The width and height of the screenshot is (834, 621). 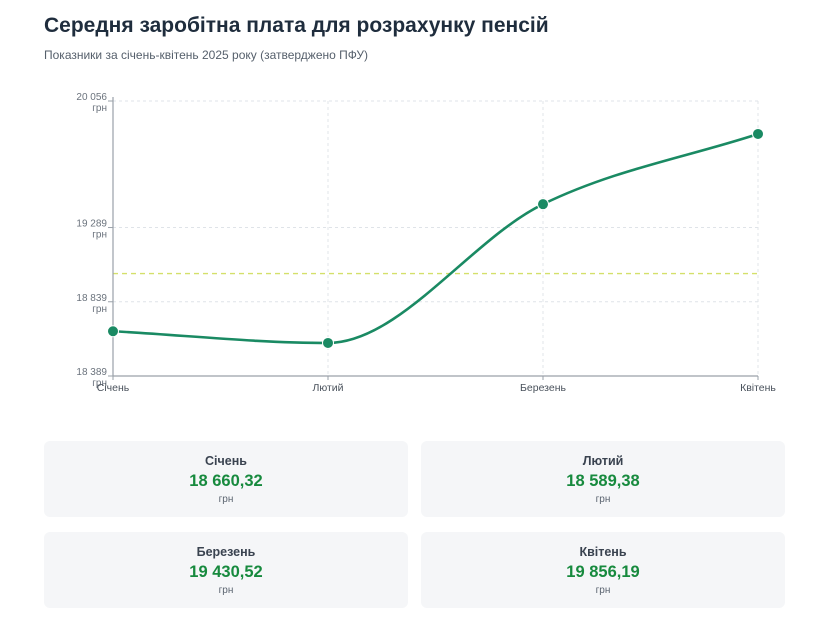 I want to click on y-tick-label: 18 389, so click(x=91, y=372).